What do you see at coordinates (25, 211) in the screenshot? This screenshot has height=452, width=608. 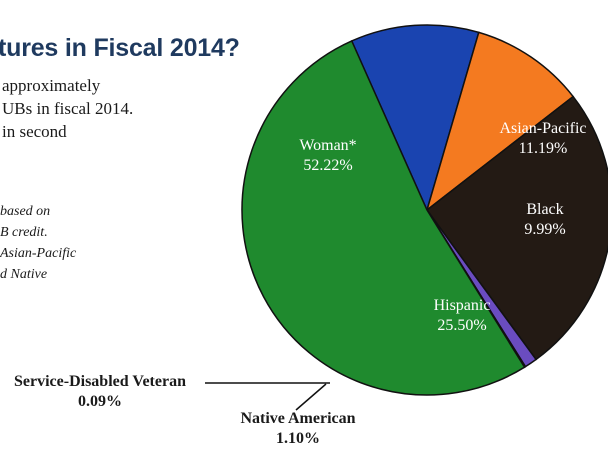 I see `footnote-line: based on` at bounding box center [25, 211].